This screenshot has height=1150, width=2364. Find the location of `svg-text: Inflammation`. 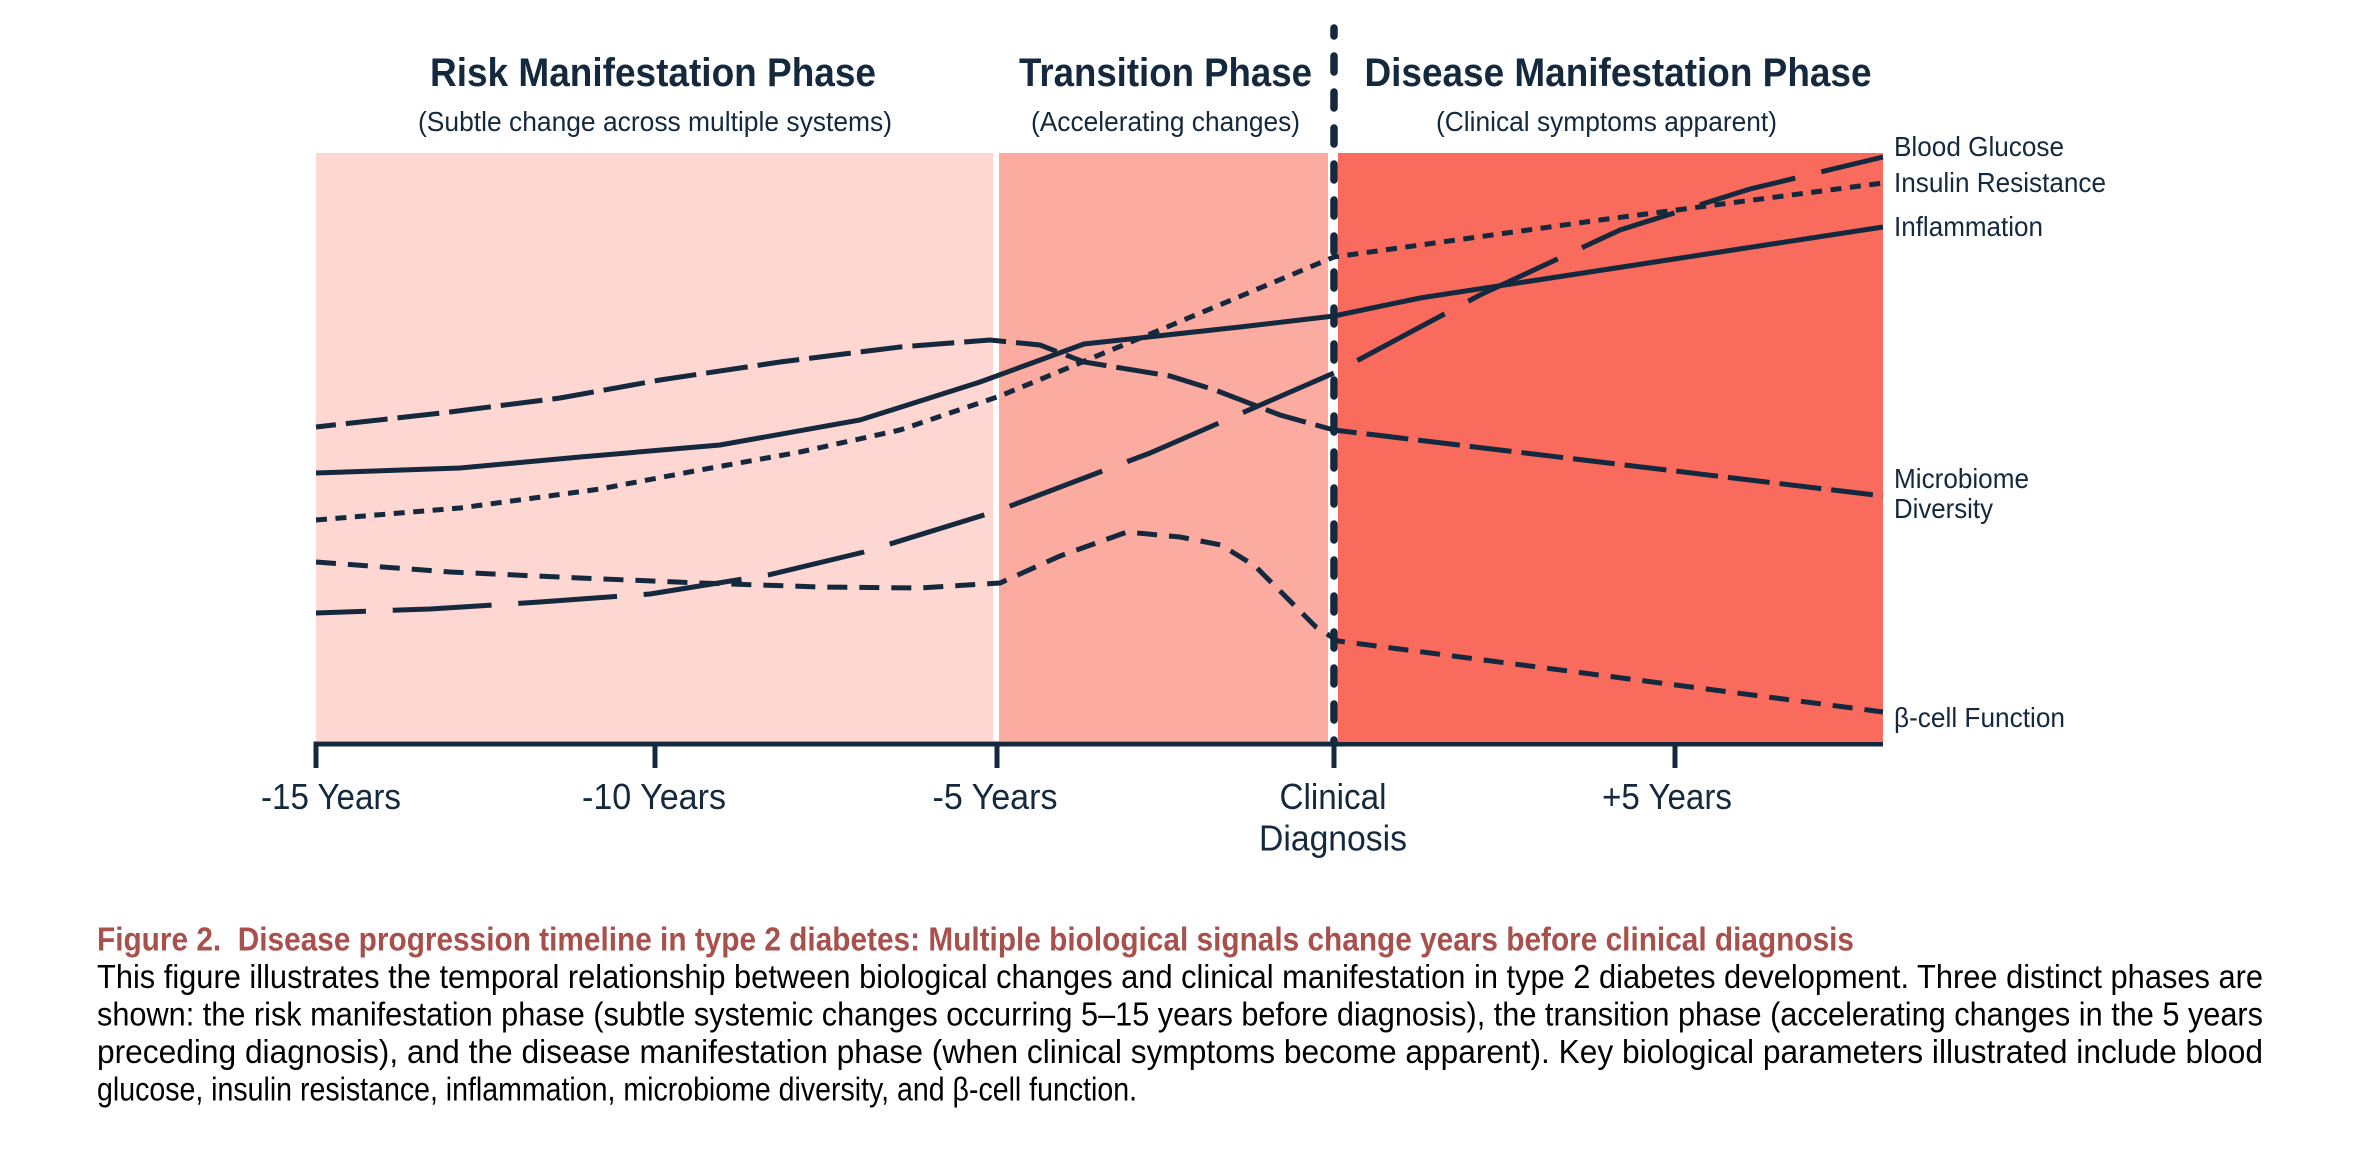

svg-text: Inflammation is located at coordinates (1968, 226).